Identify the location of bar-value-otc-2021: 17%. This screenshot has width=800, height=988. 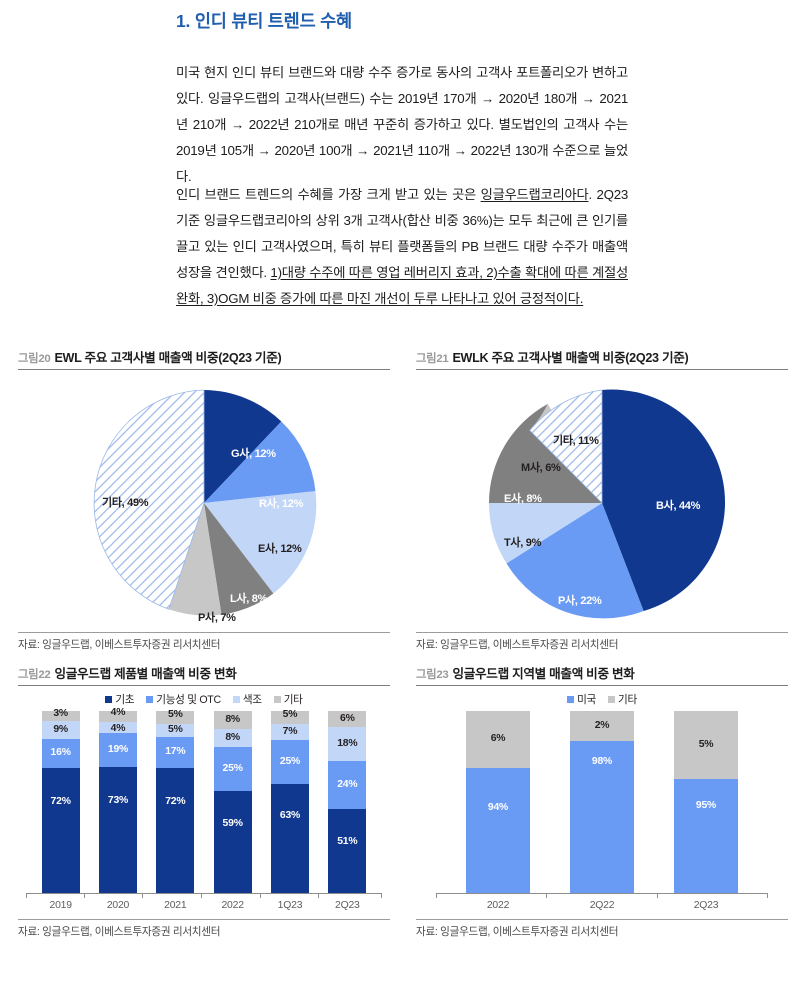
(175, 752).